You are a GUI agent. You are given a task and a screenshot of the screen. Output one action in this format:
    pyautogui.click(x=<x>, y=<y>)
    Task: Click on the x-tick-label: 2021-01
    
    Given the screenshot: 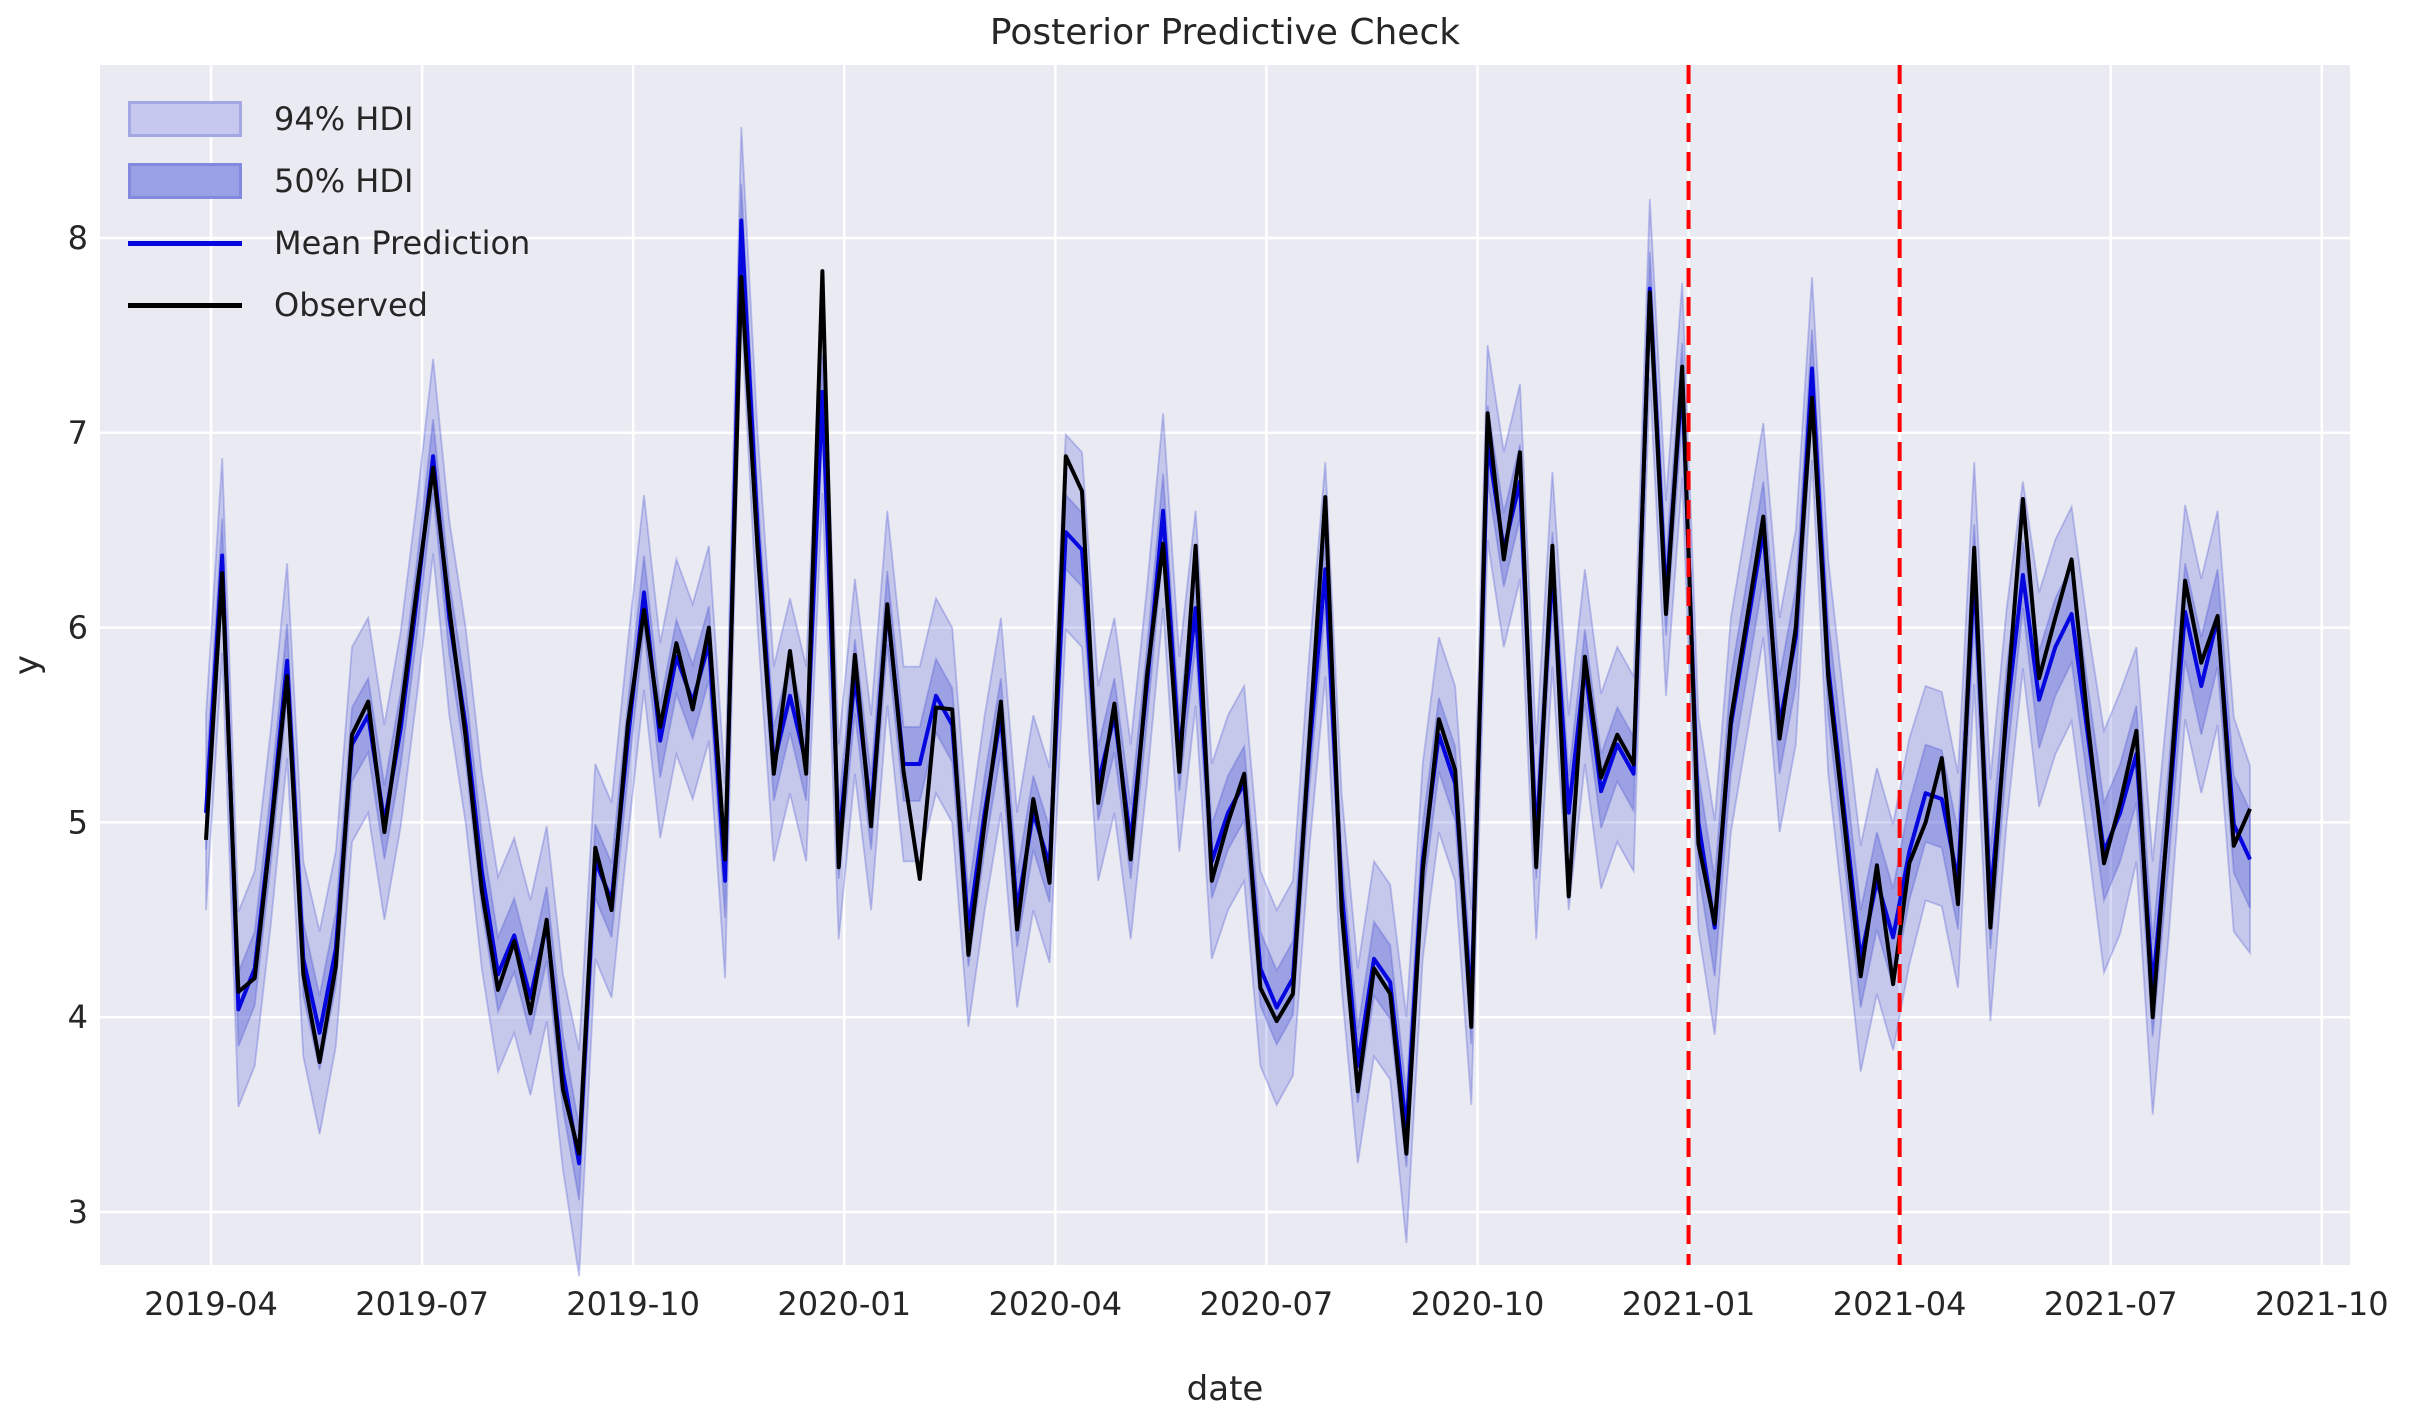 What is the action you would take?
    pyautogui.click(x=1689, y=1304)
    